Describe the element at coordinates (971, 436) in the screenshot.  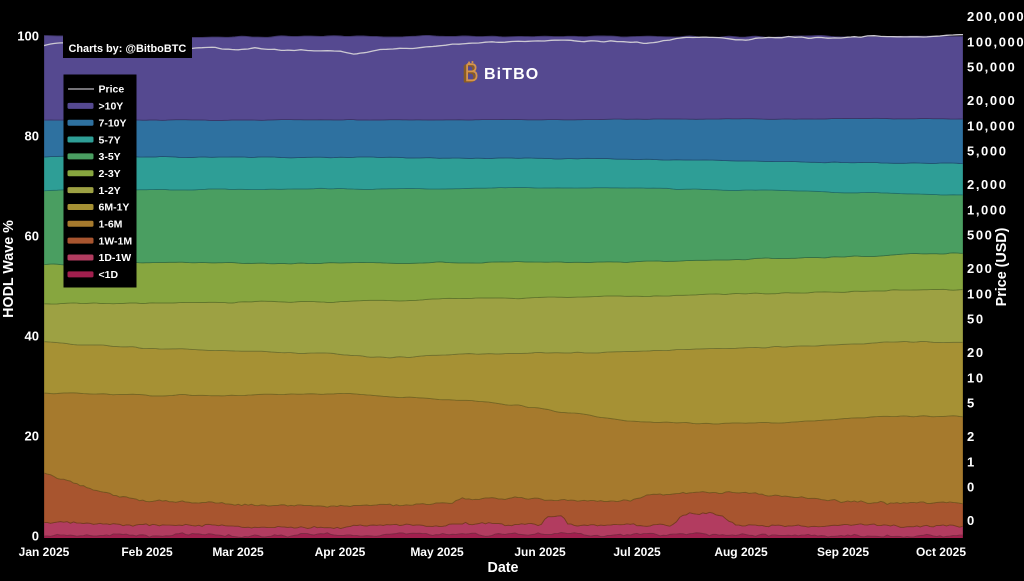
I see `svg-text: 2` at that location.